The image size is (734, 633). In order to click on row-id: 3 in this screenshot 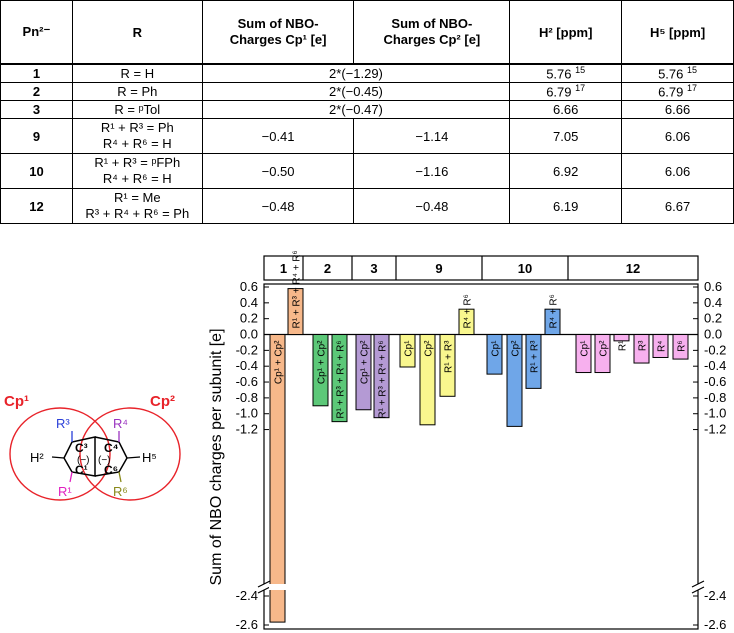, I will do `click(36, 109)`.